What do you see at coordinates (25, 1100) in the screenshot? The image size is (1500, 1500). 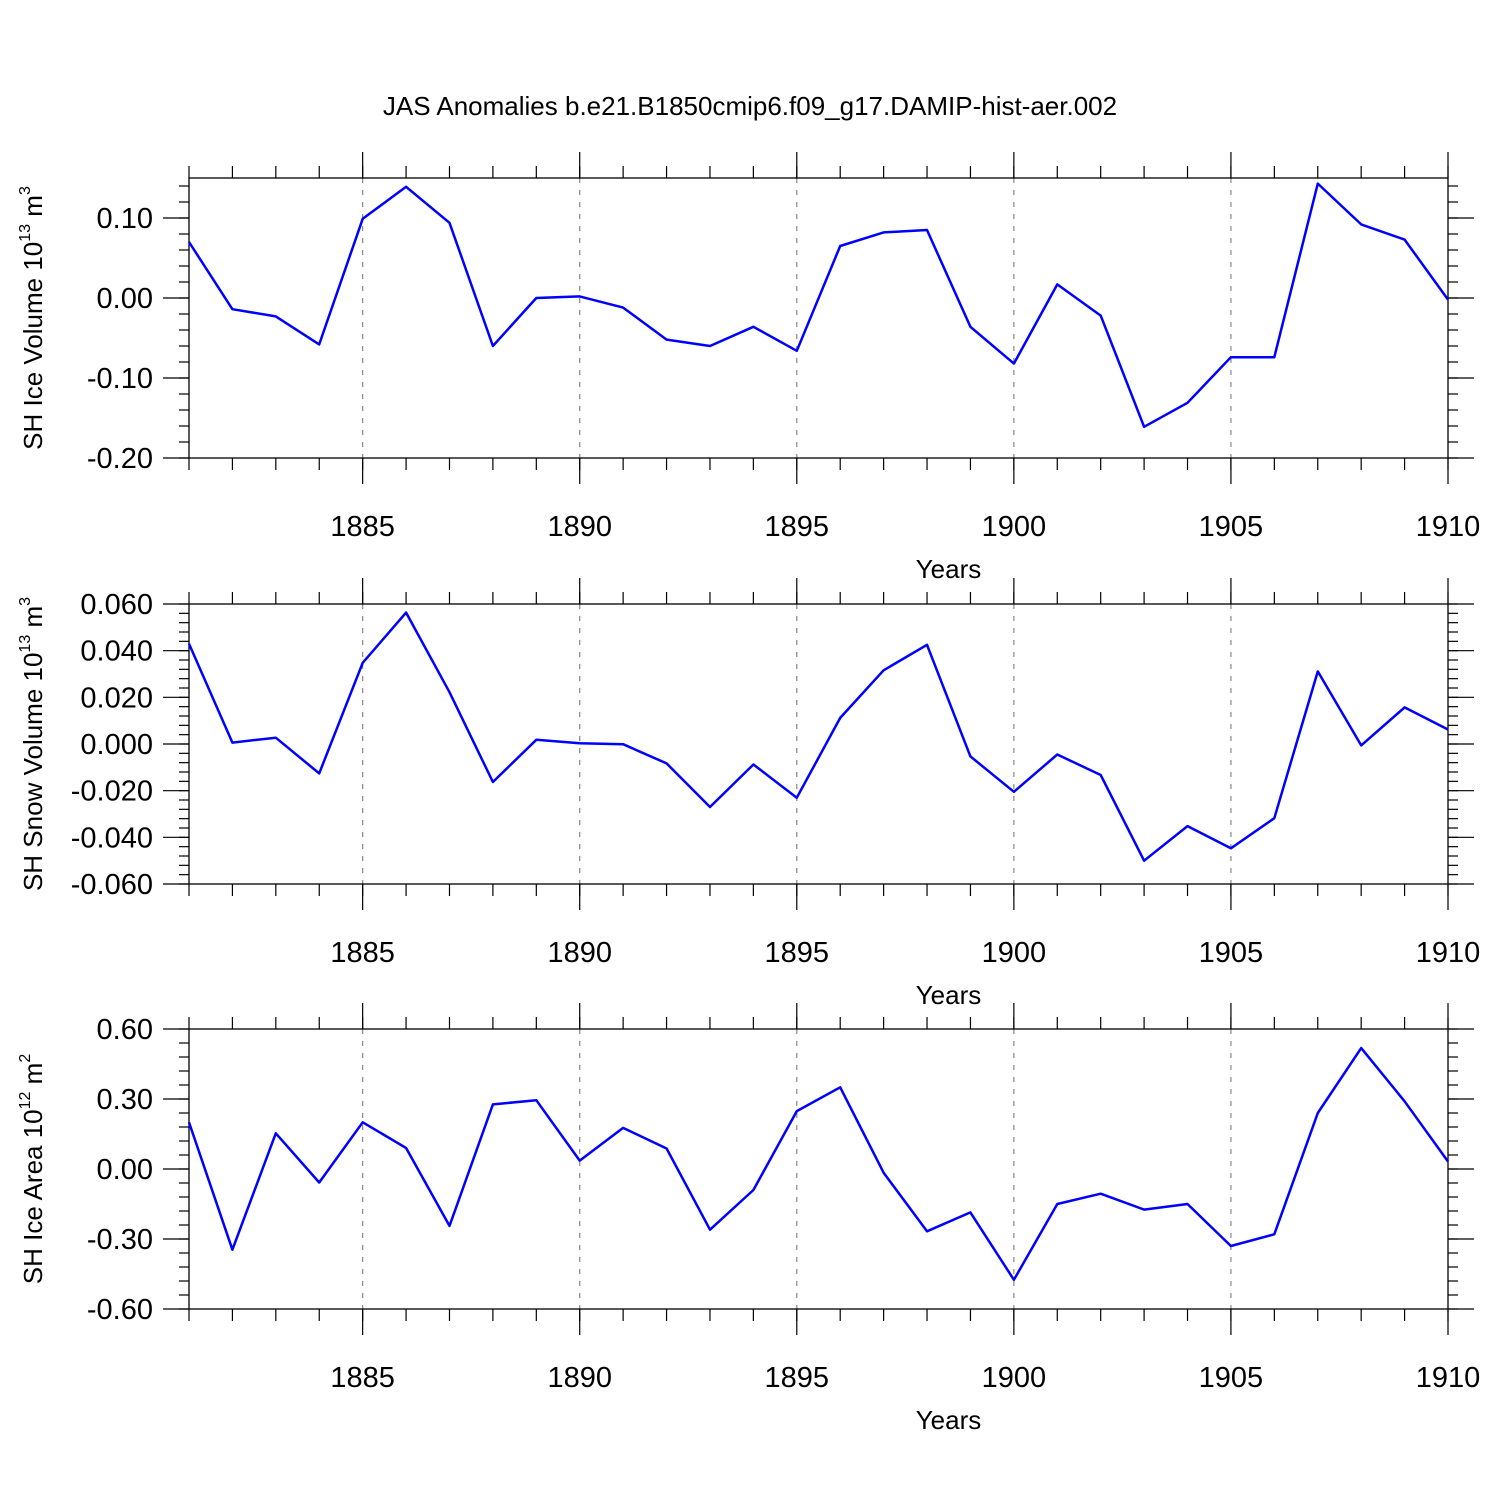 I see `y-axis-title-exponent: 12` at bounding box center [25, 1100].